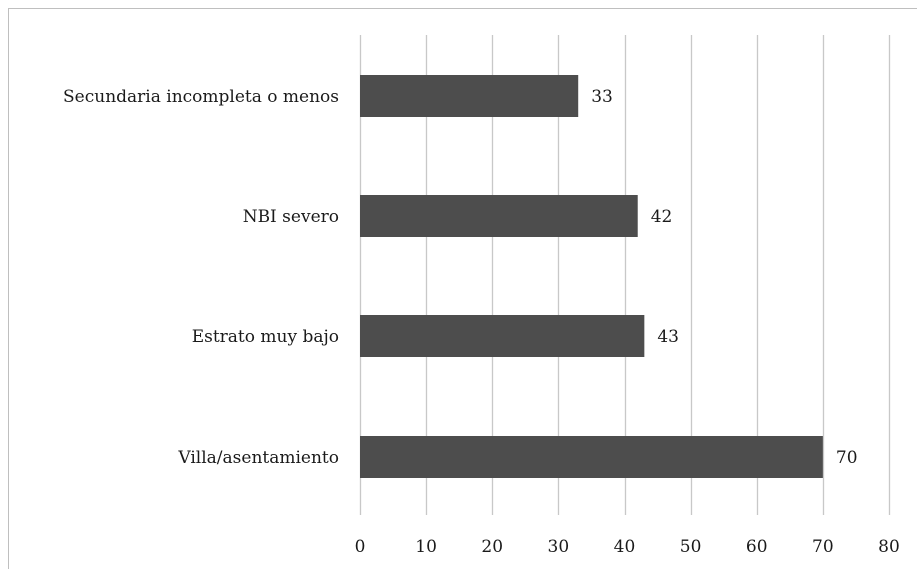  Describe the element at coordinates (258, 458) in the screenshot. I see `category-label: Villa/asentamiento` at that location.